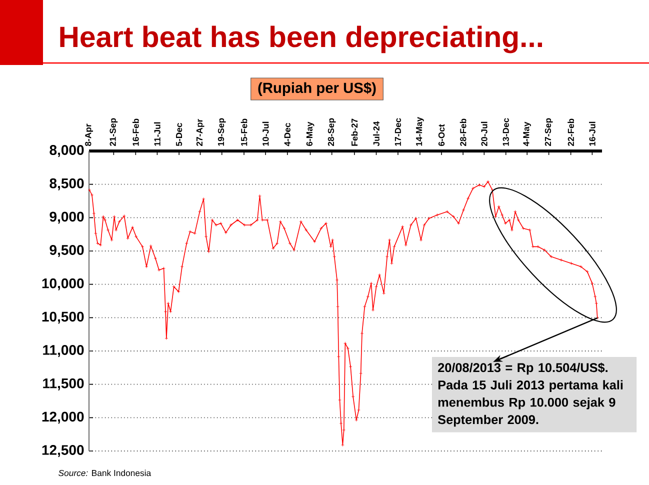 The height and width of the screenshot is (485, 649). Describe the element at coordinates (135, 132) in the screenshot. I see `x-tick-label: 16-Feb` at that location.